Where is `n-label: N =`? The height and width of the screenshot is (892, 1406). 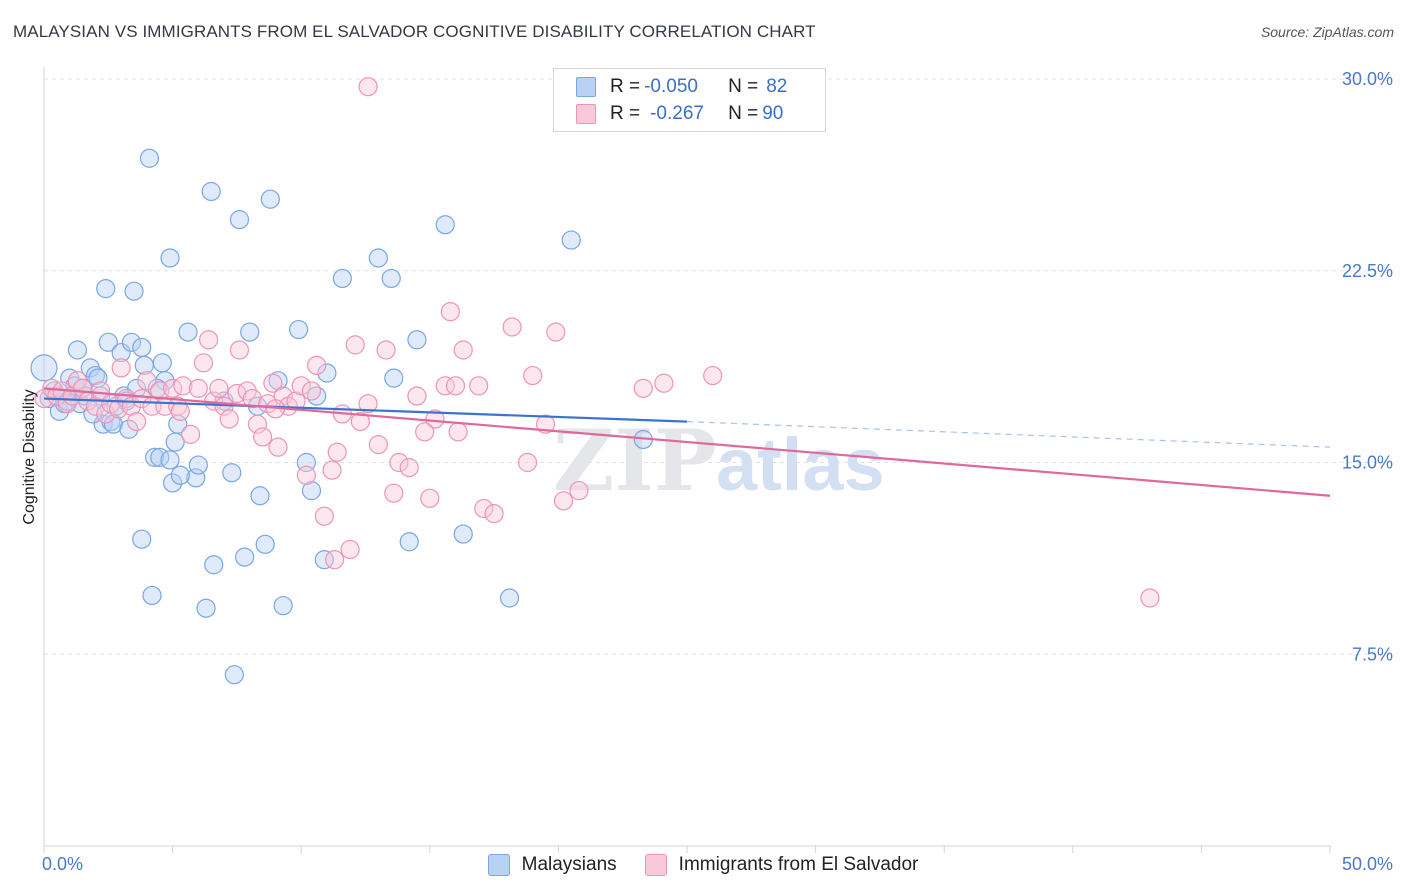
n-label: N = is located at coordinates (743, 86).